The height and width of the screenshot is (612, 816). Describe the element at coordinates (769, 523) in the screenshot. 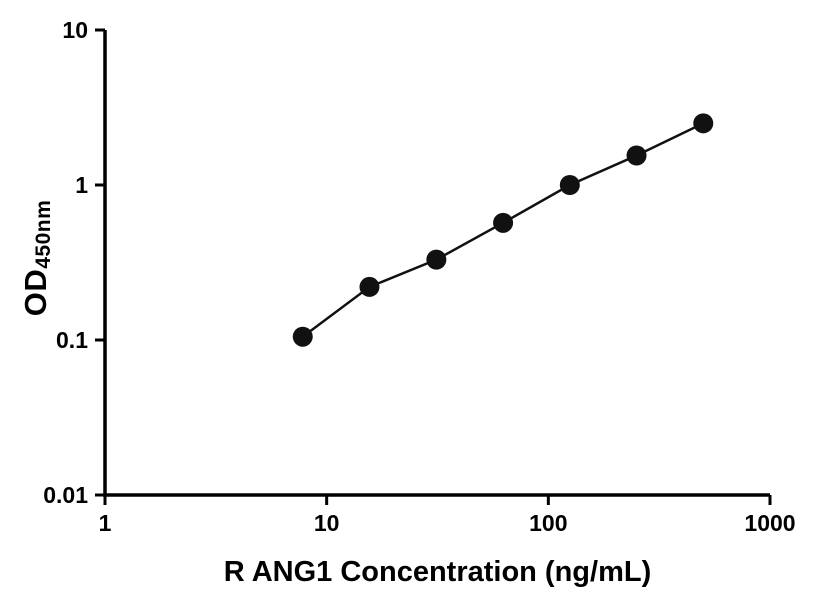

I see `x-axis-tick-label: 1000` at that location.